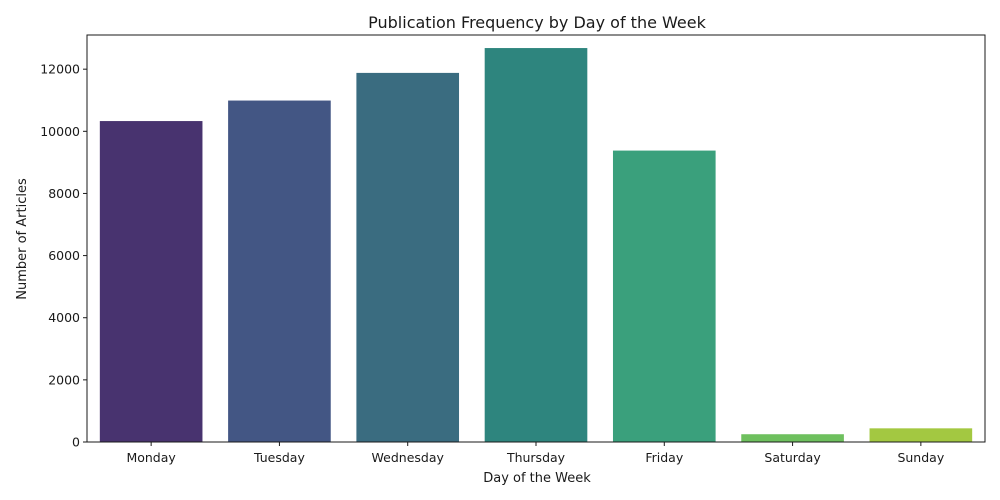  Describe the element at coordinates (279, 271) in the screenshot. I see `bar-tuesday` at that location.